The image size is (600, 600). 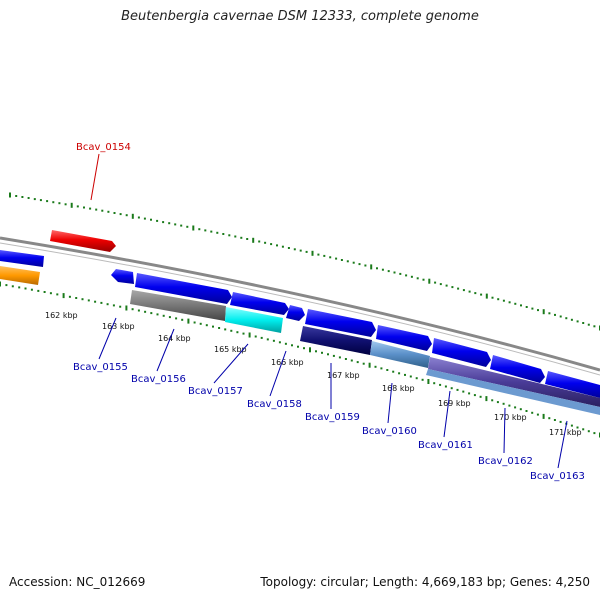 I want to click on gene-bcav-0155-arrow, so click(x=122, y=276).